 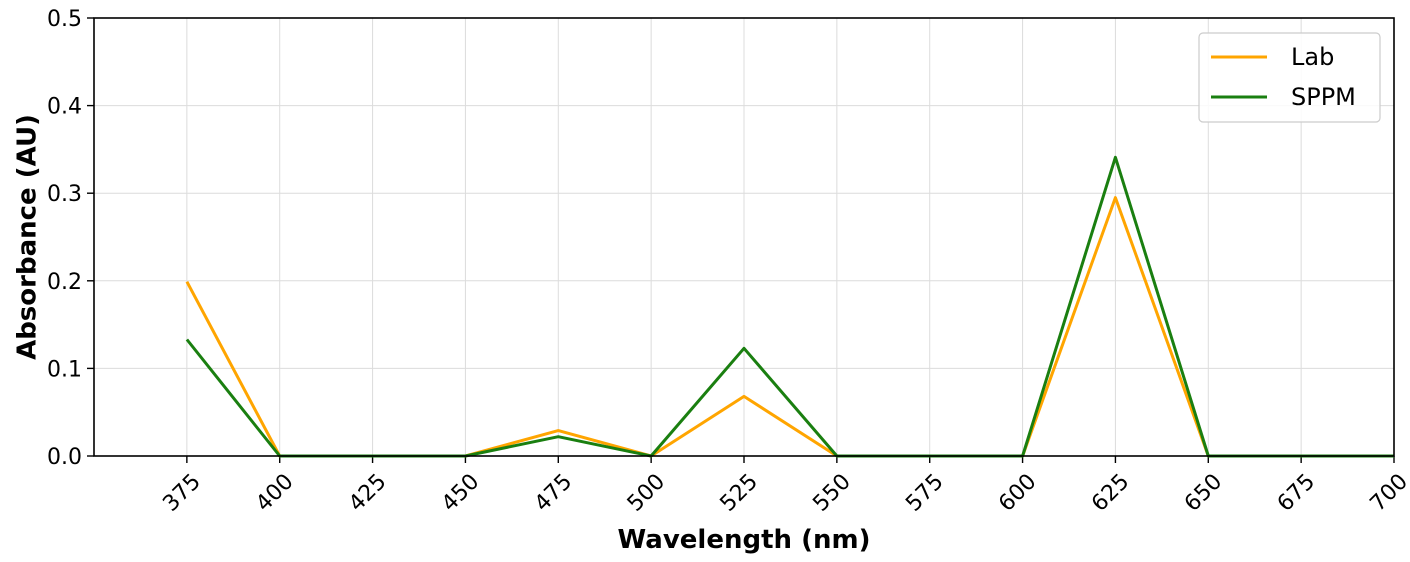 What do you see at coordinates (1312, 57) in the screenshot?
I see `legend-label-lab: Lab` at bounding box center [1312, 57].